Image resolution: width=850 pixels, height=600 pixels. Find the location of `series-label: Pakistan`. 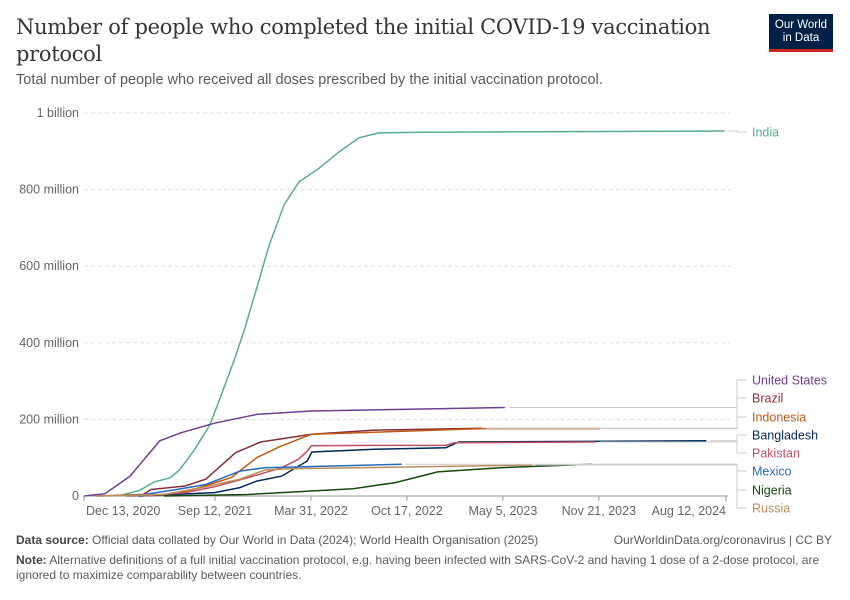

series-label: Pakistan is located at coordinates (776, 454).